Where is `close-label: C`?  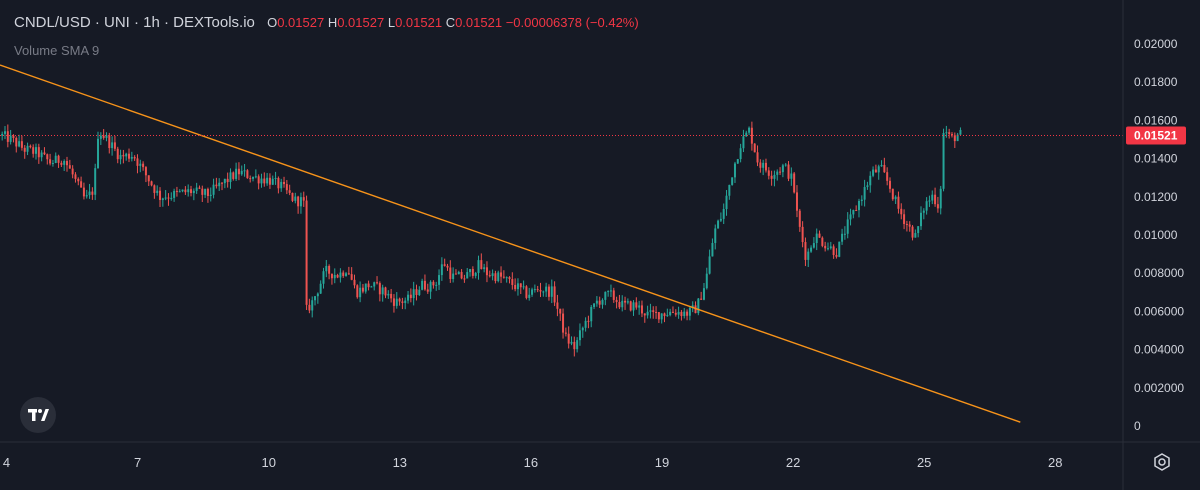 close-label: C is located at coordinates (450, 22).